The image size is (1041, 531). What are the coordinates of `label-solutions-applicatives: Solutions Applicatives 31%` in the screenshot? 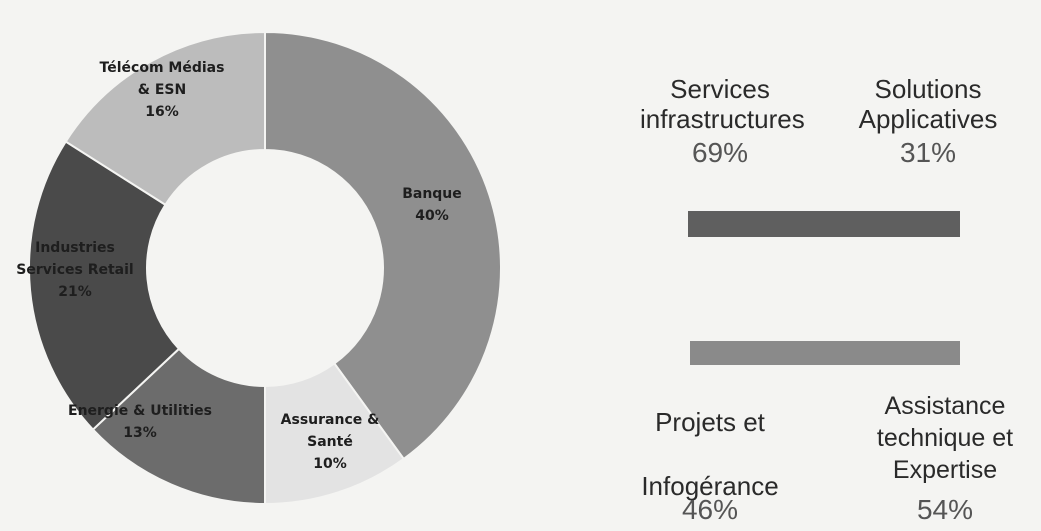 It's located at (928, 121).